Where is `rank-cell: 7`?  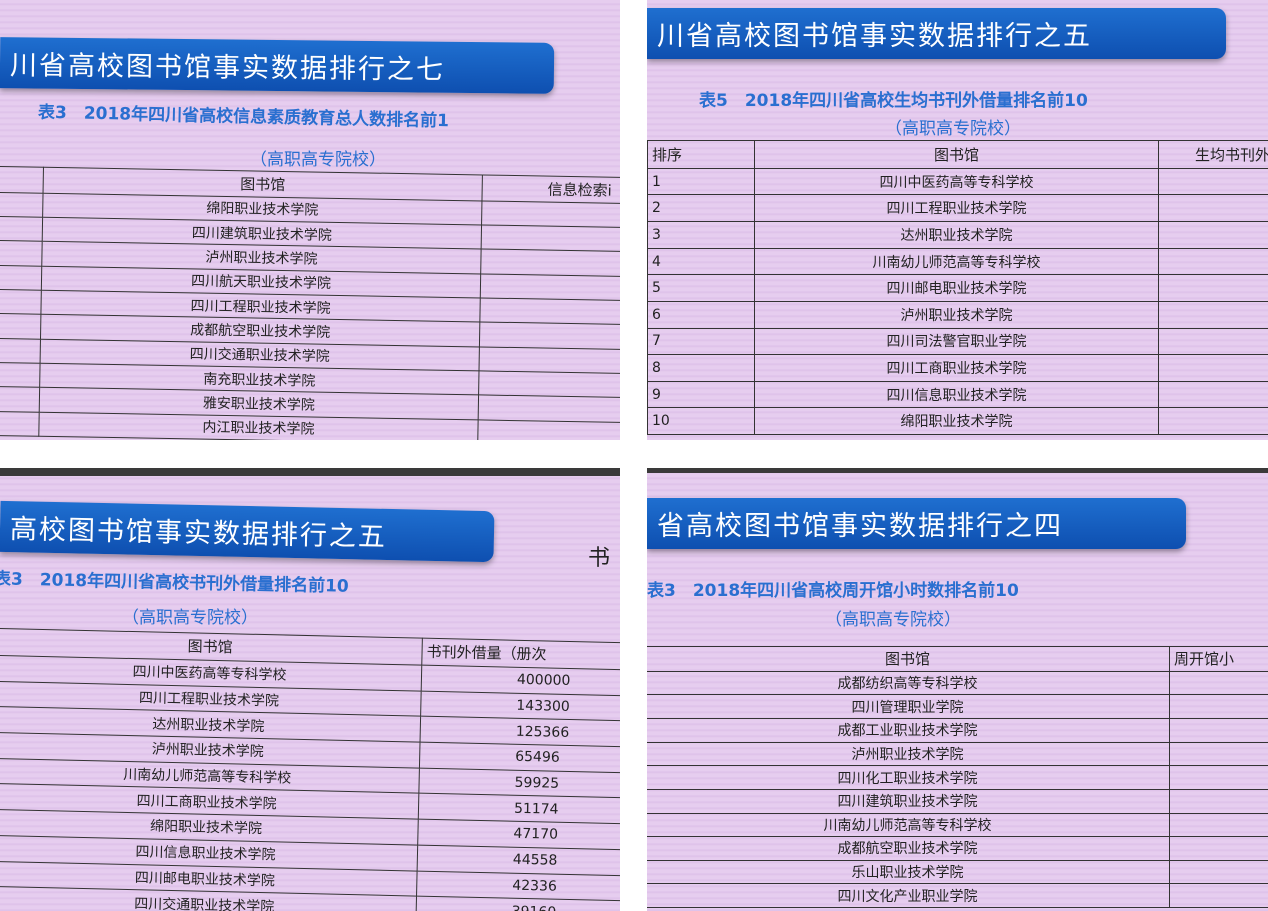
rank-cell: 7 is located at coordinates (701, 341).